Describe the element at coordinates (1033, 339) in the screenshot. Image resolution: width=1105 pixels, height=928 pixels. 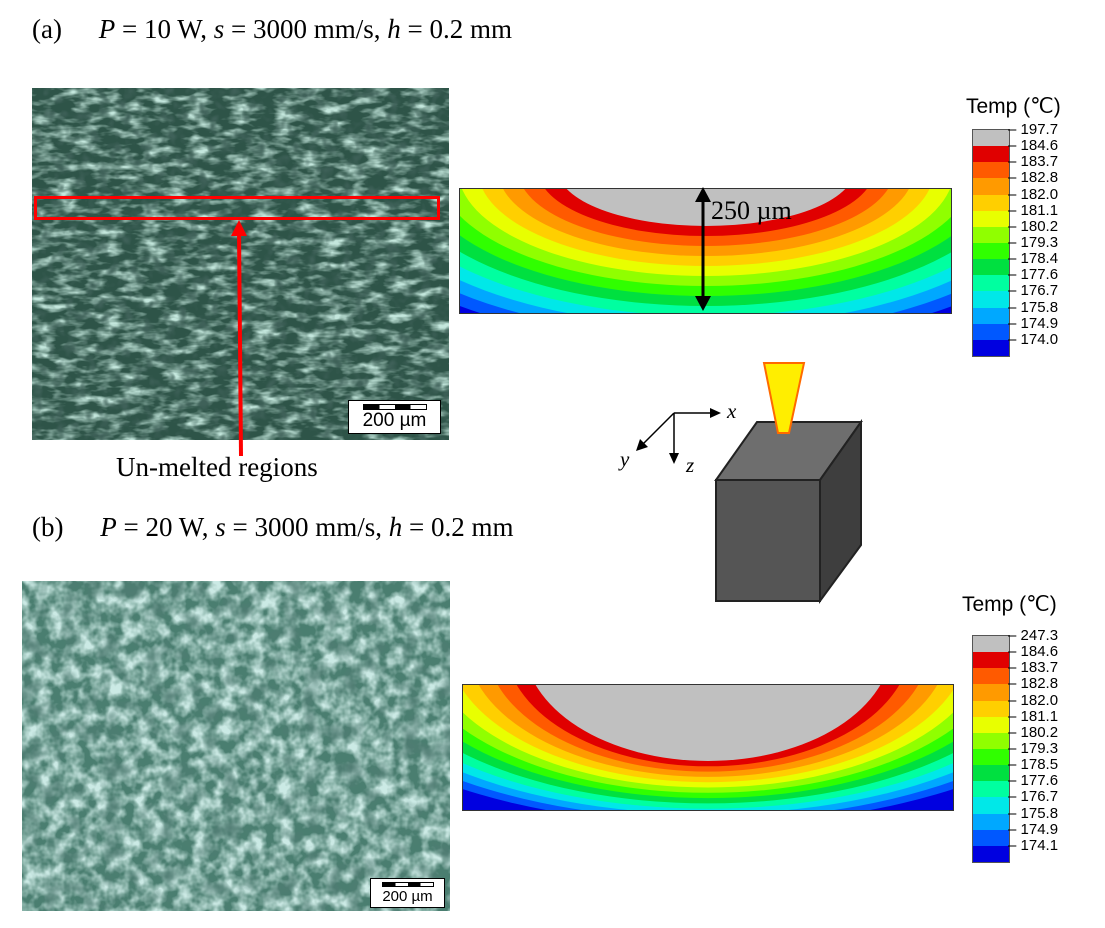
I see `legend-tick-label: – 174.0` at that location.